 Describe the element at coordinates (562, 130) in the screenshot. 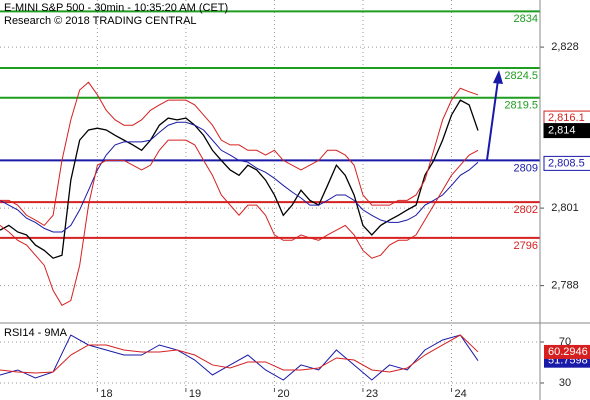

I see `price-tag-label: 2,814` at that location.